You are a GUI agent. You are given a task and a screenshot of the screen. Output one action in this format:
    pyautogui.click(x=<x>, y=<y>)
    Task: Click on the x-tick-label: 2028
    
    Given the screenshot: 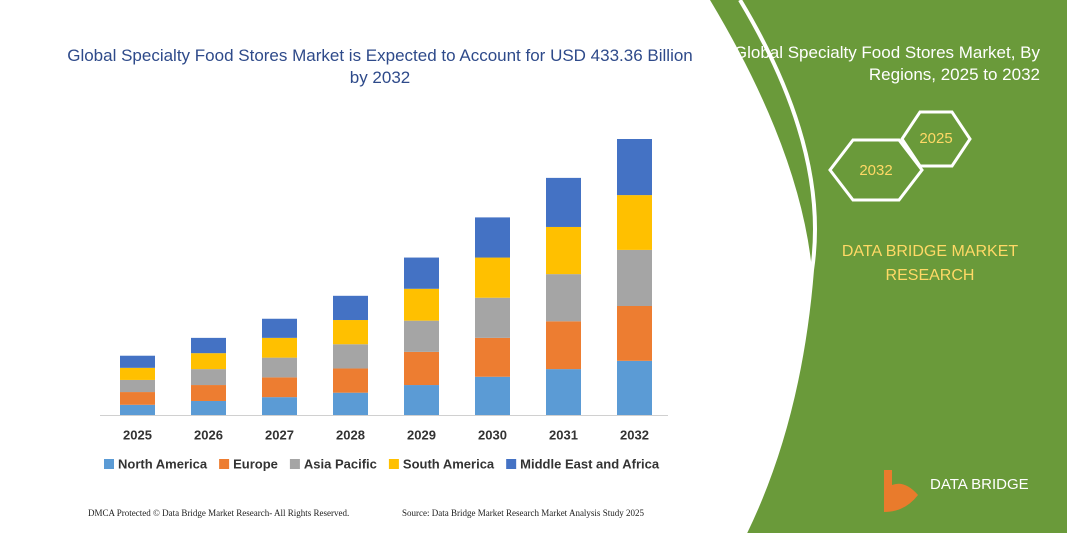 What is the action you would take?
    pyautogui.click(x=350, y=434)
    